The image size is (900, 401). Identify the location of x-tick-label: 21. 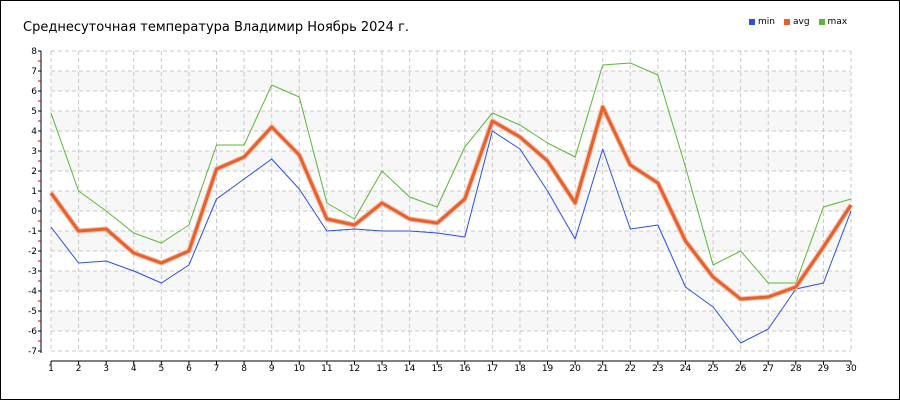
(602, 369).